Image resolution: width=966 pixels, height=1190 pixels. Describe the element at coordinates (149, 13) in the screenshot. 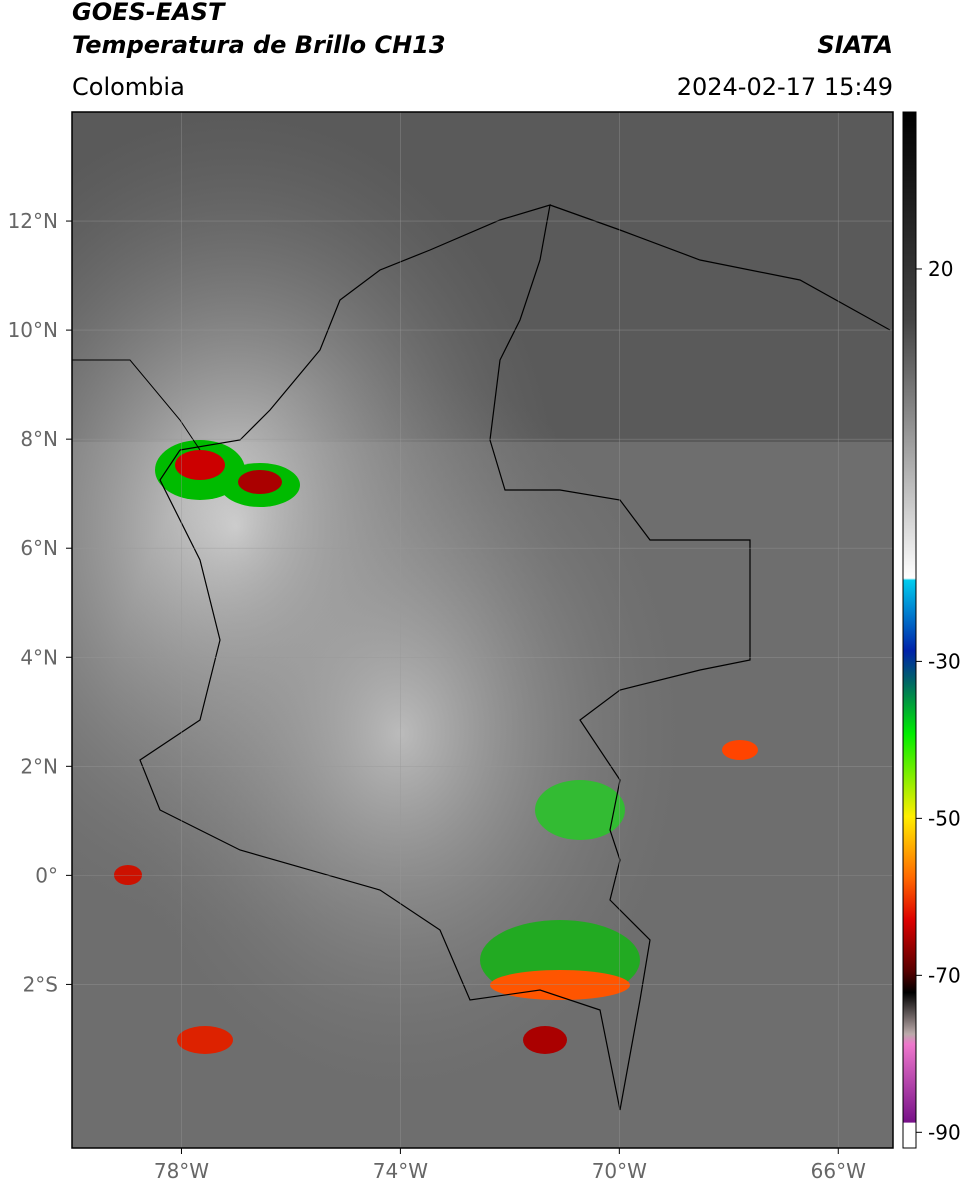

I see `title: GOES-EAST` at that location.